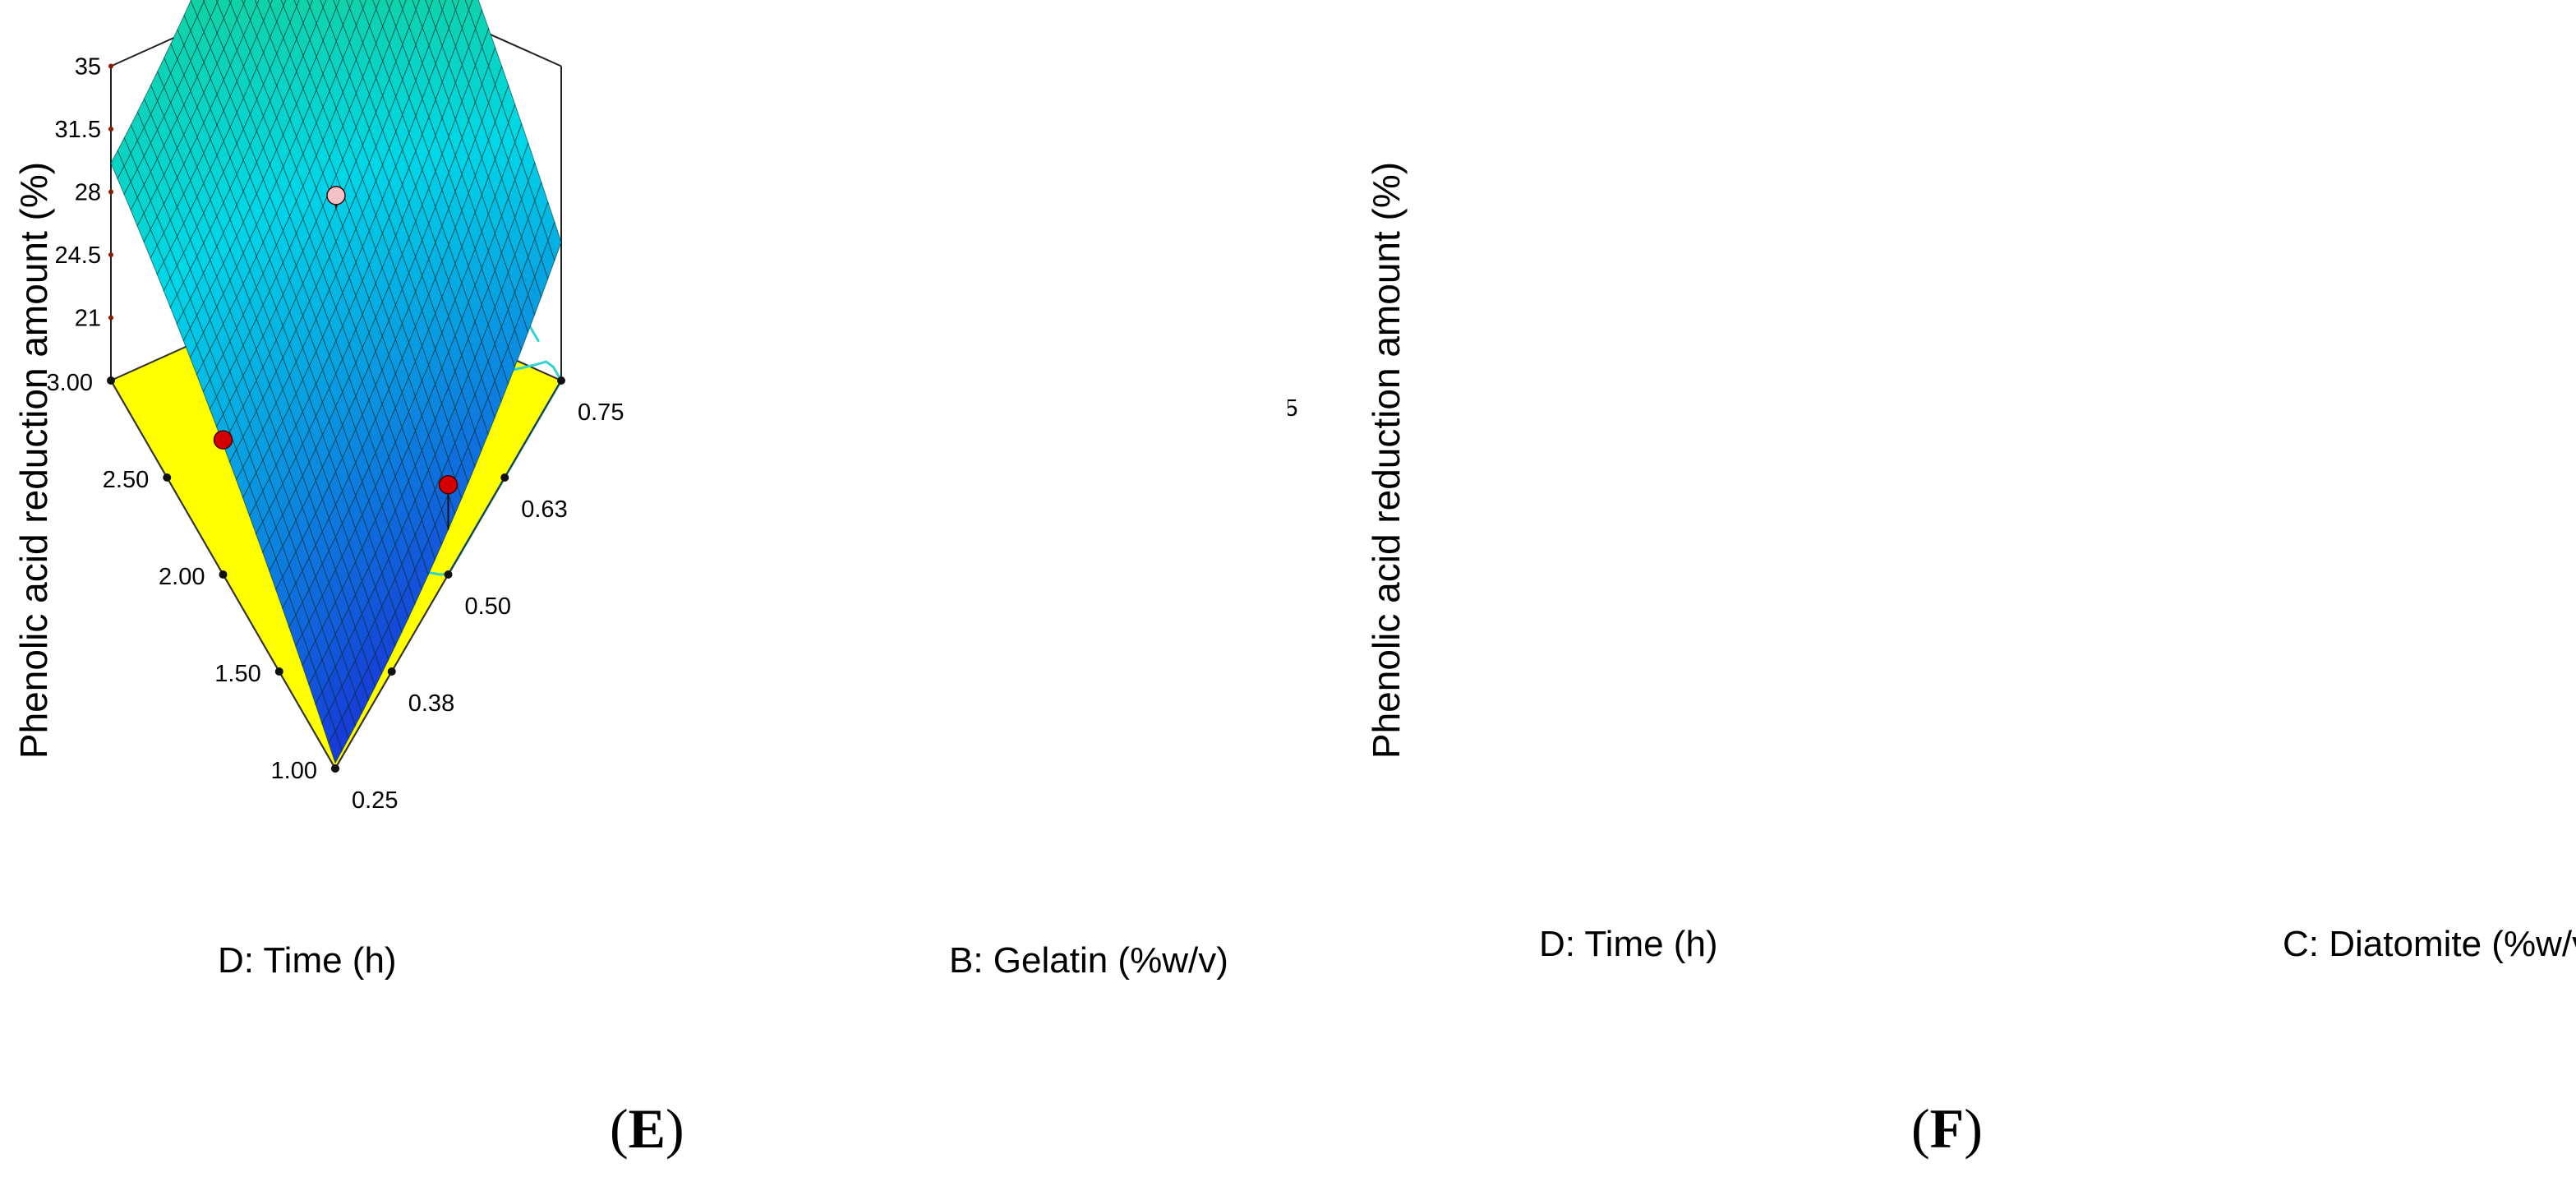  I want to click on panel-f-z-axis: 22 25.5 29 32.5 36, so click(758, 204).